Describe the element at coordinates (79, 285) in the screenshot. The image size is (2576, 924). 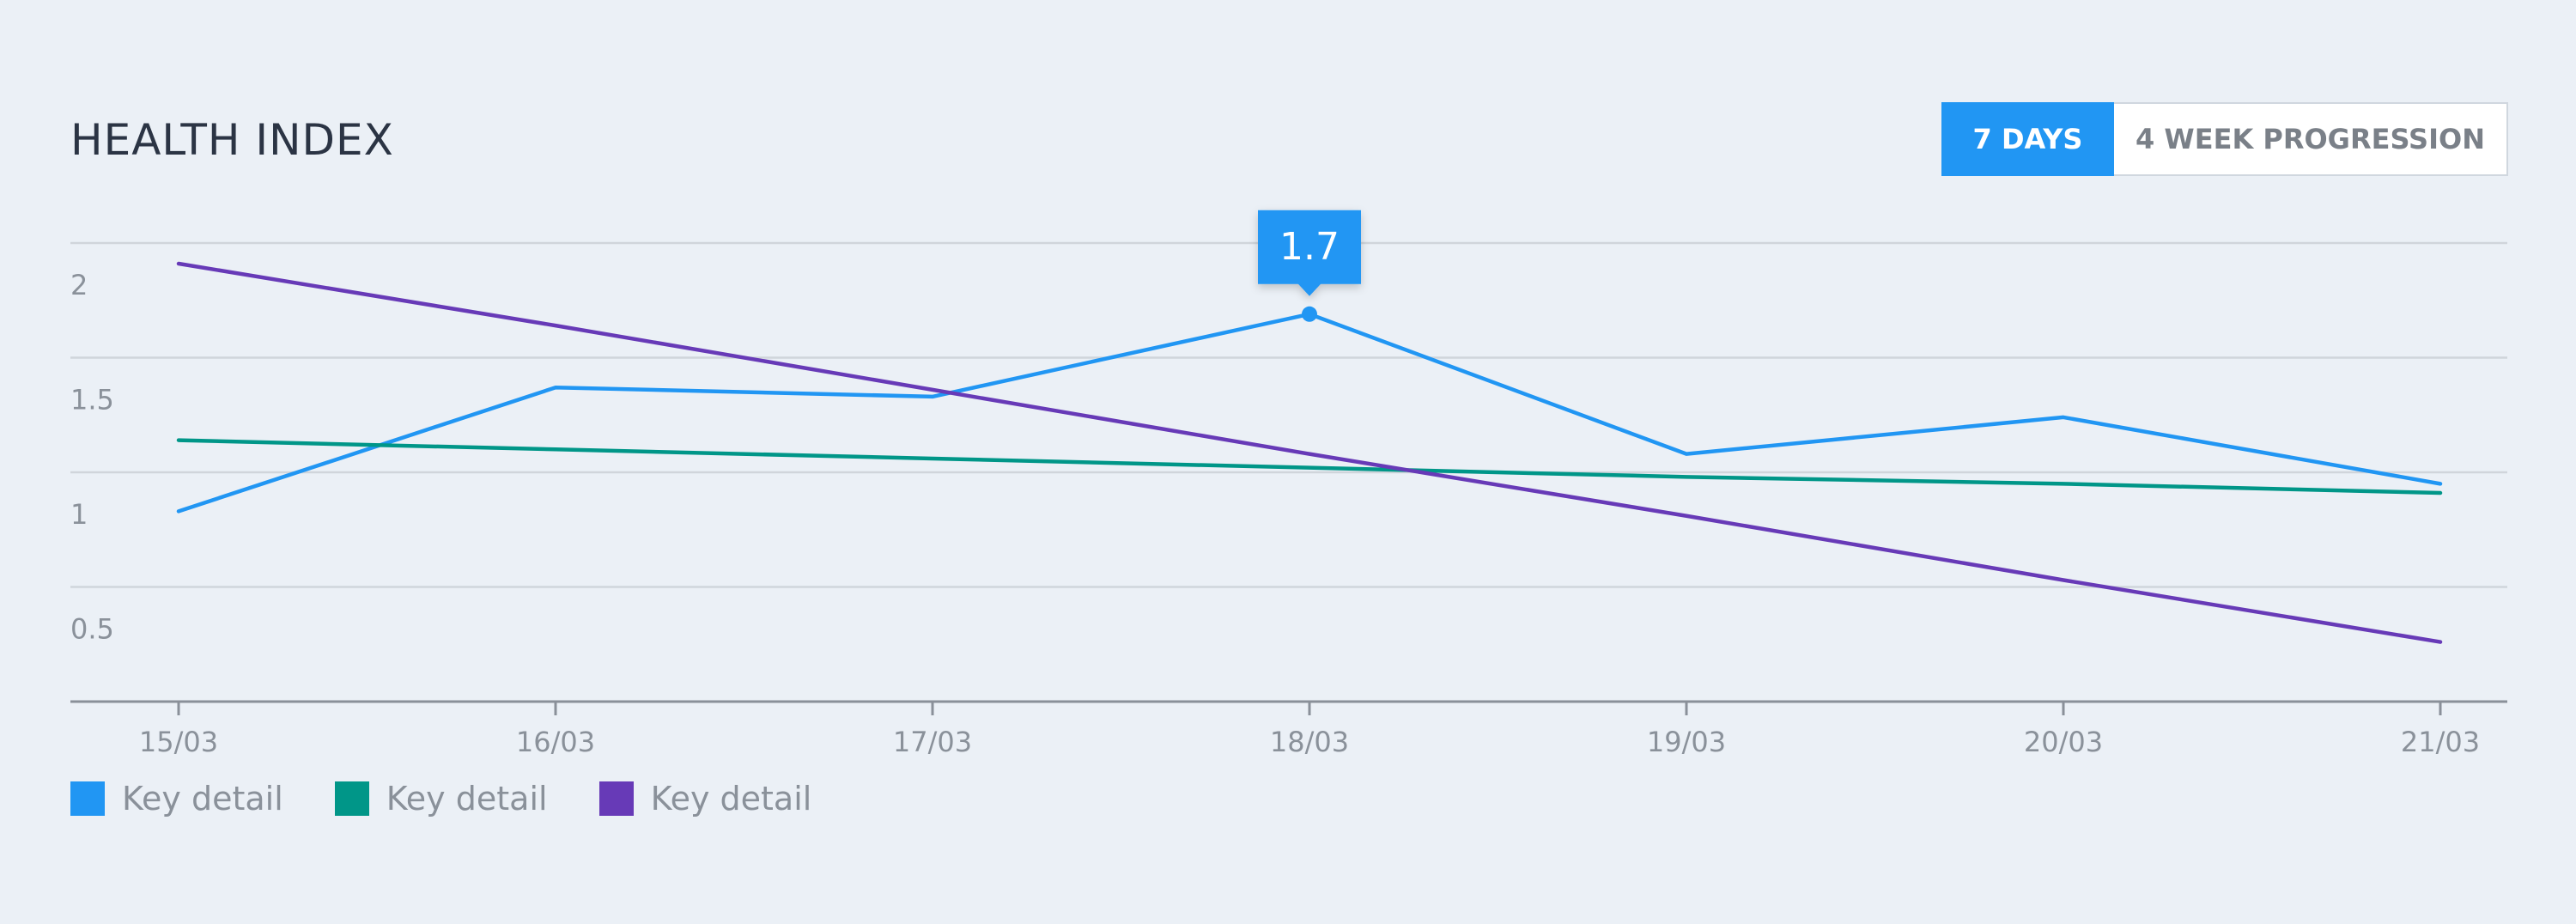
I see `y-tick-label: 2` at that location.